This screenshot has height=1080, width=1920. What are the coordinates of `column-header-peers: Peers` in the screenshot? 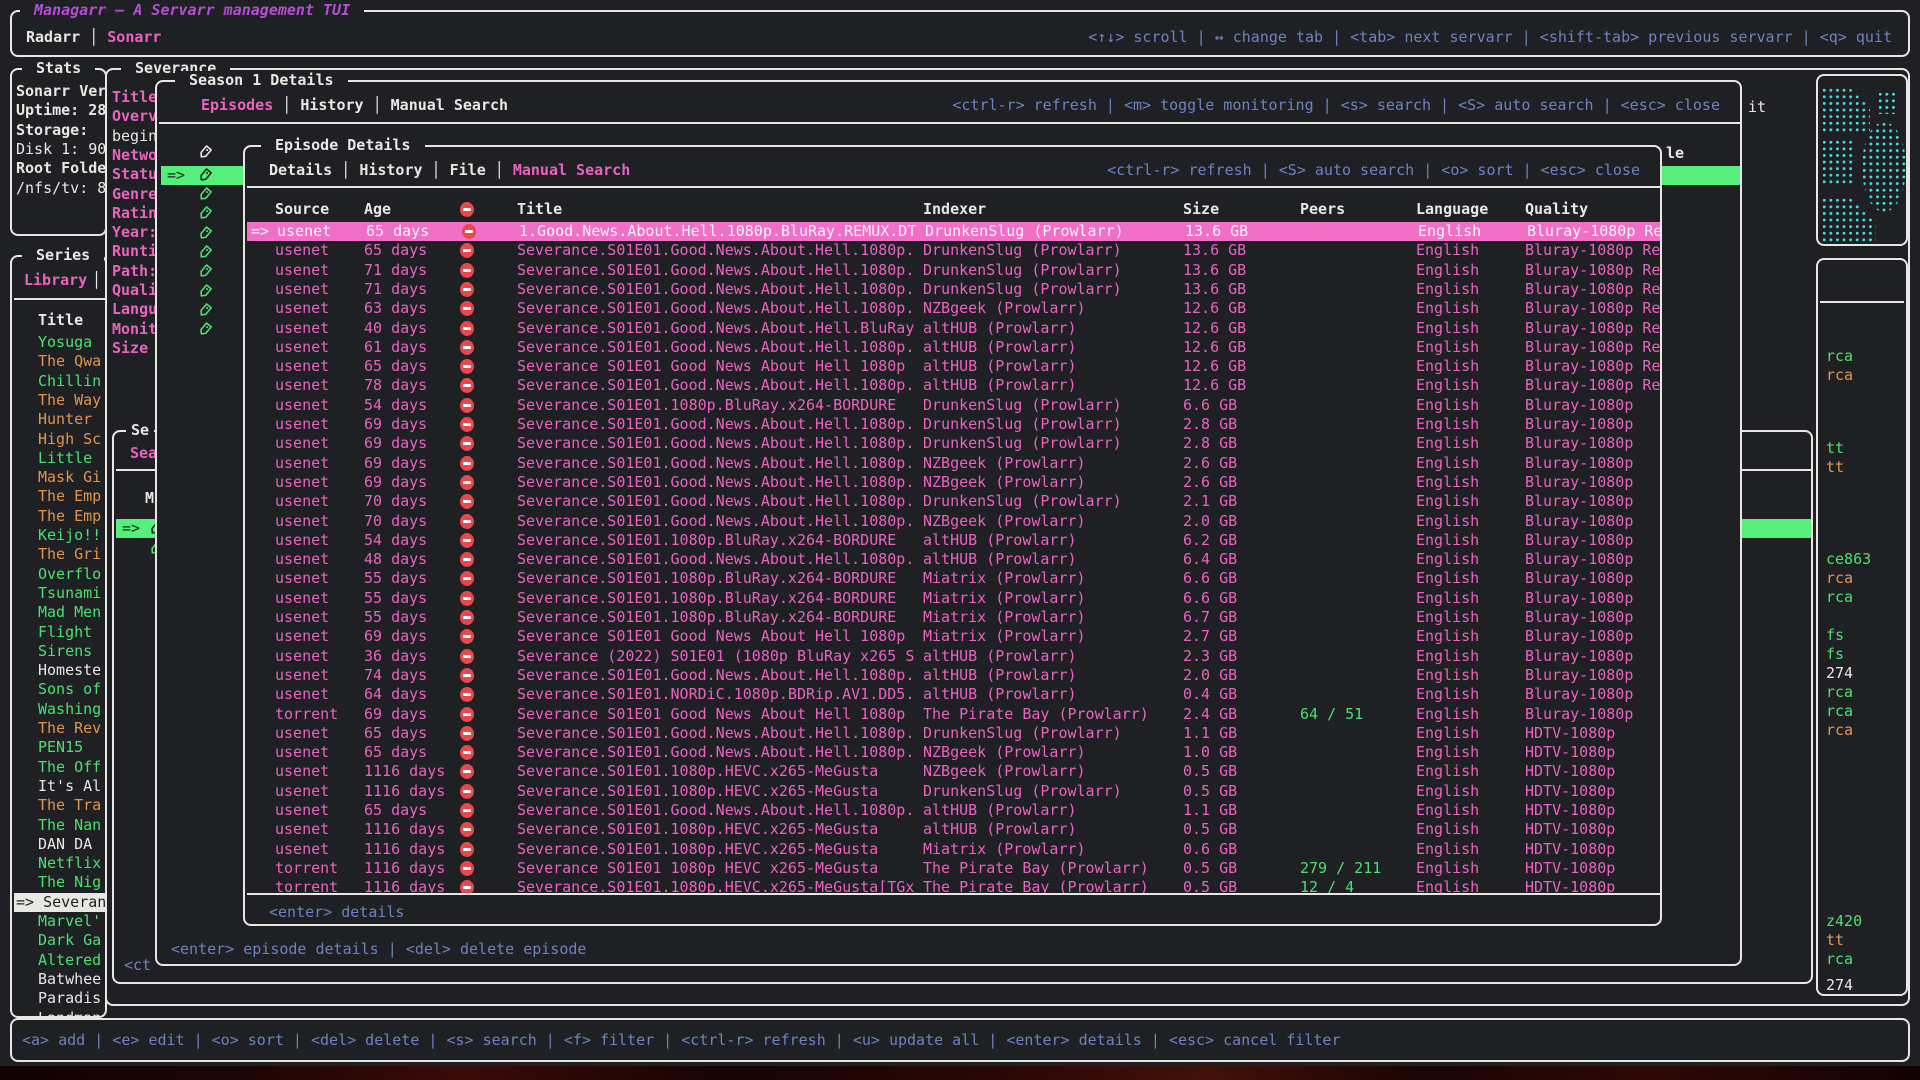 It's located at (1323, 209).